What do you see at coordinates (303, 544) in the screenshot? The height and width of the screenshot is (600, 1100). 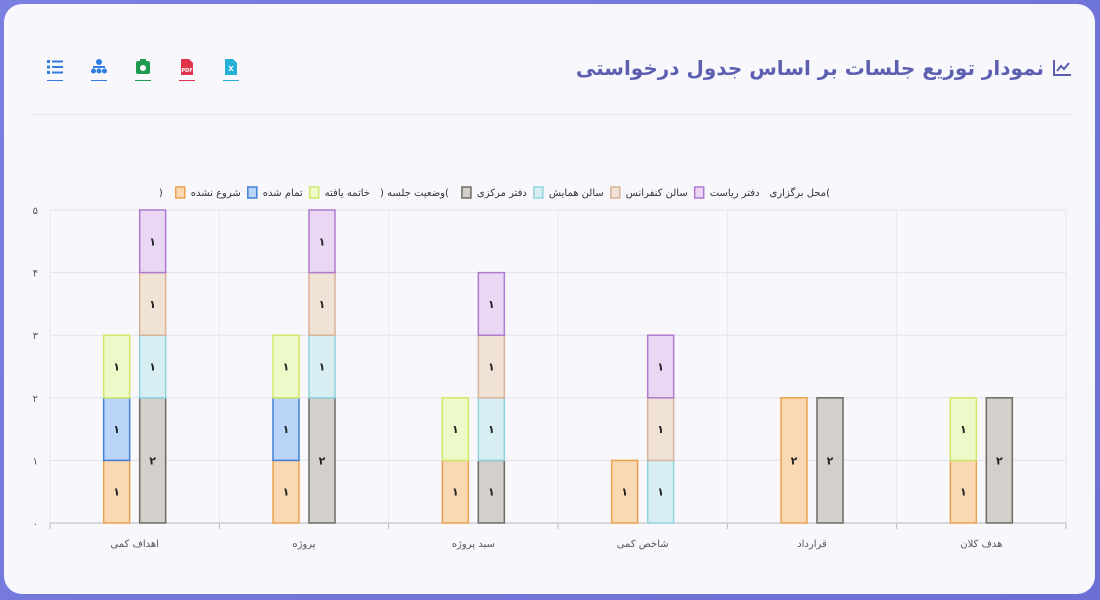 I see `x-tick-label: پروژه` at bounding box center [303, 544].